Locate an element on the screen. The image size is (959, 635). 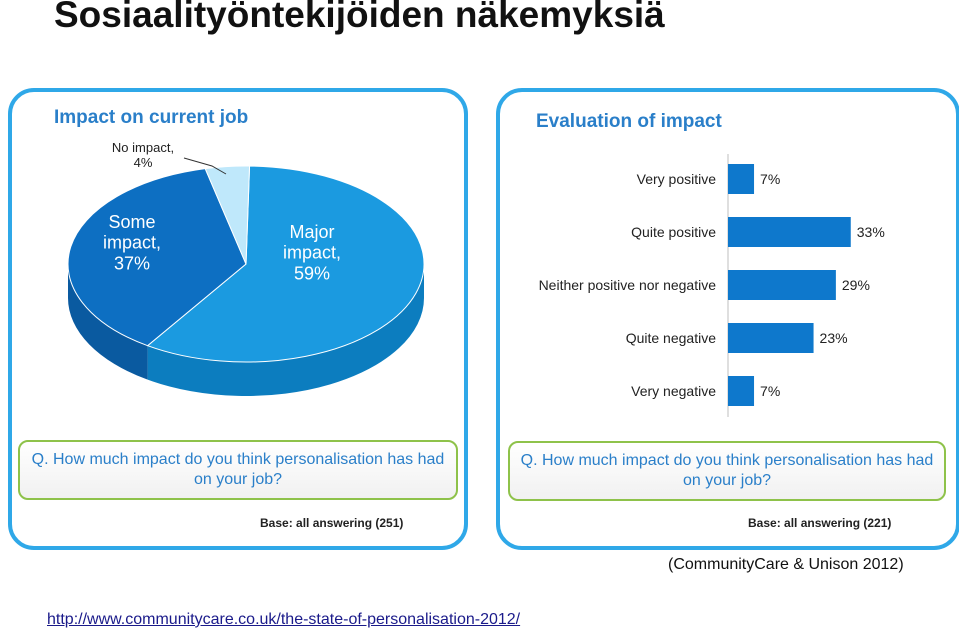
bar-value-label: 29% is located at coordinates (856, 285).